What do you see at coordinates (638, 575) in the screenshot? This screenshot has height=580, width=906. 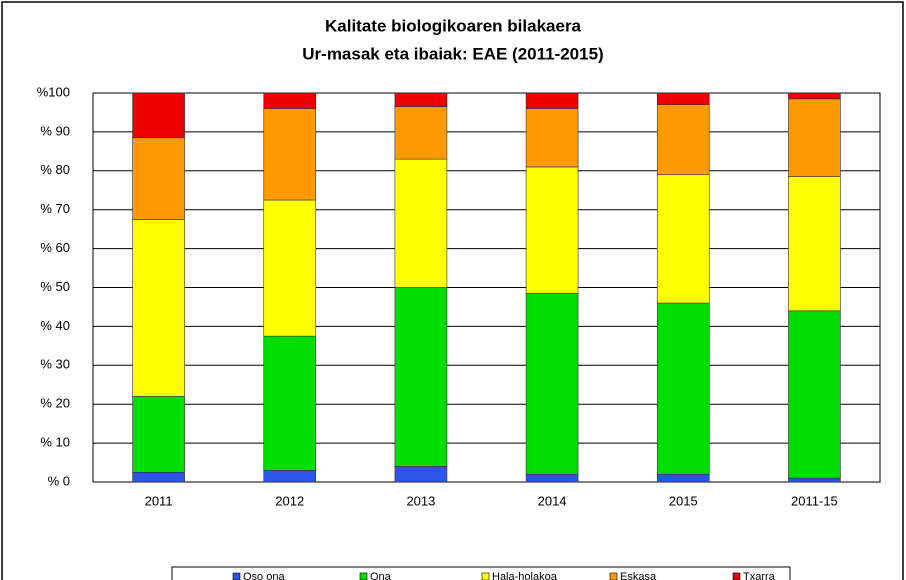 I see `legend-label: Eskasa` at bounding box center [638, 575].